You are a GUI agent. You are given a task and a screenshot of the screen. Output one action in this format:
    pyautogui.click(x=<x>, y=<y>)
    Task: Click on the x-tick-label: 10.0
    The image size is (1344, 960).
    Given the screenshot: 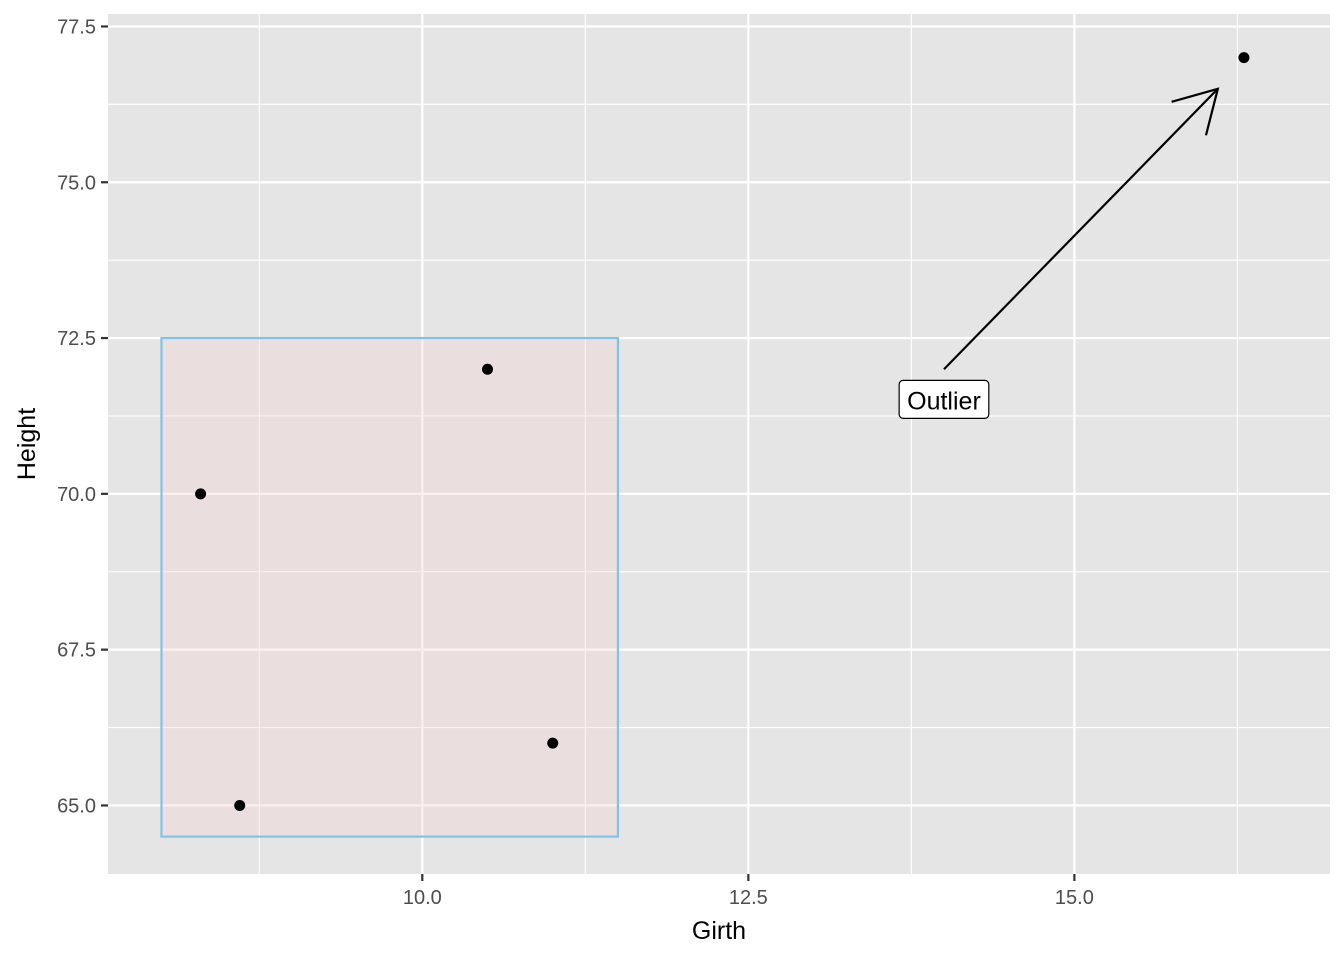 What is the action you would take?
    pyautogui.click(x=422, y=898)
    